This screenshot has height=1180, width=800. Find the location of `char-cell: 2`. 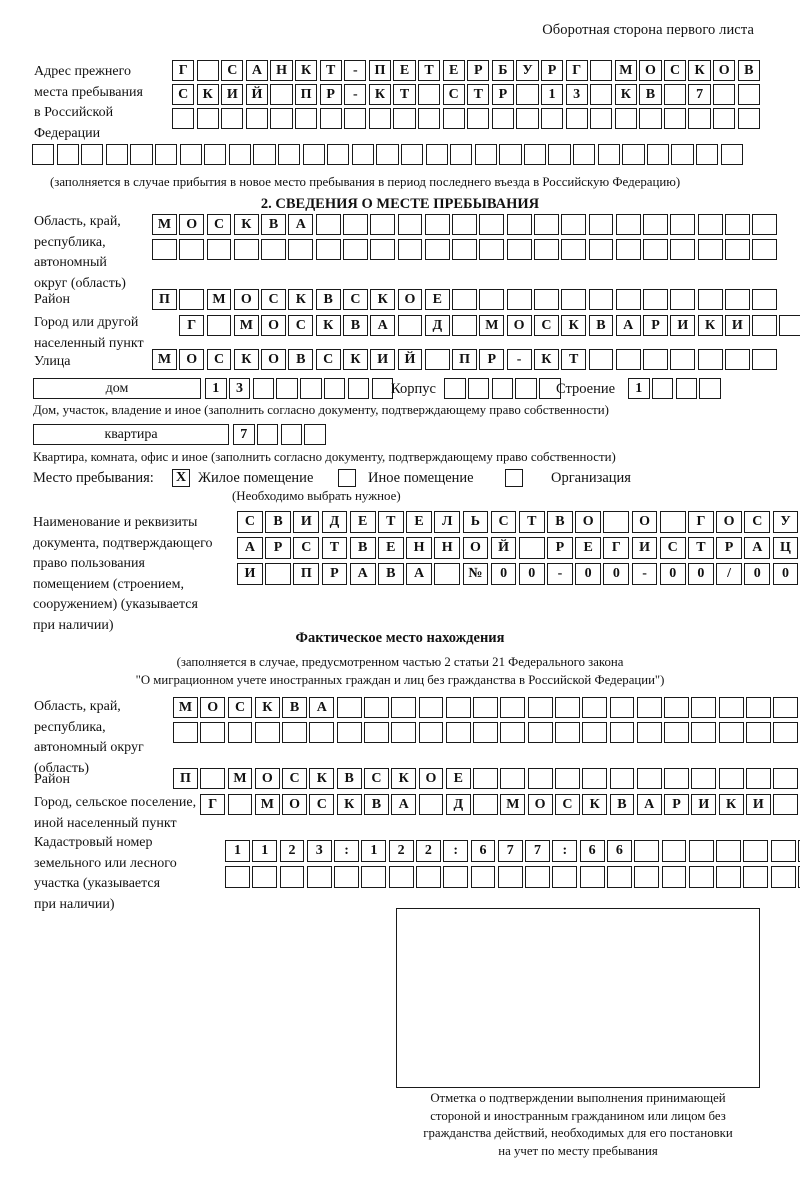

char-cell: 2 is located at coordinates (428, 851).